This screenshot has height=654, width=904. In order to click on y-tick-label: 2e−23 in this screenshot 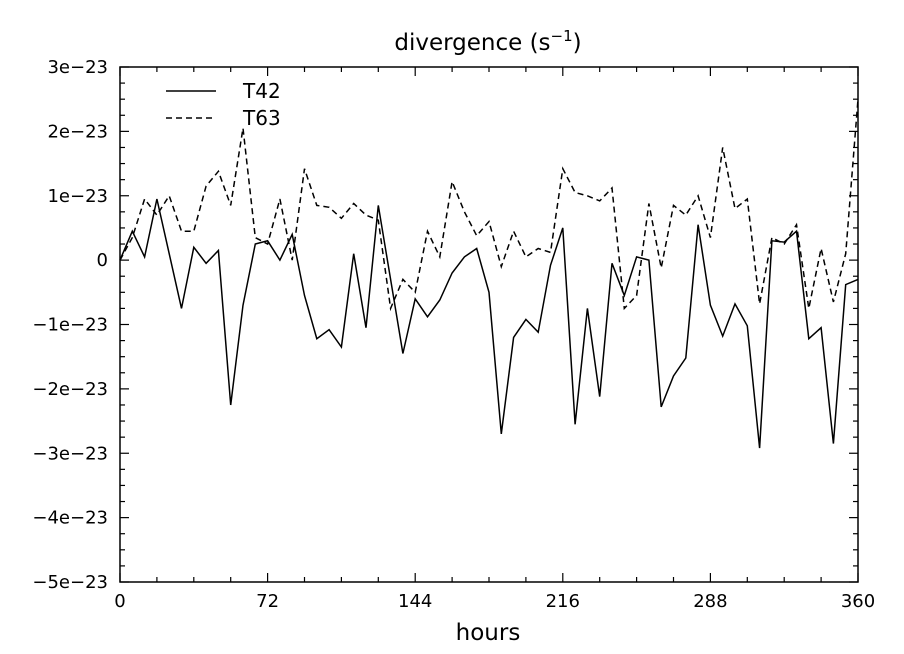, I will do `click(77, 131)`.